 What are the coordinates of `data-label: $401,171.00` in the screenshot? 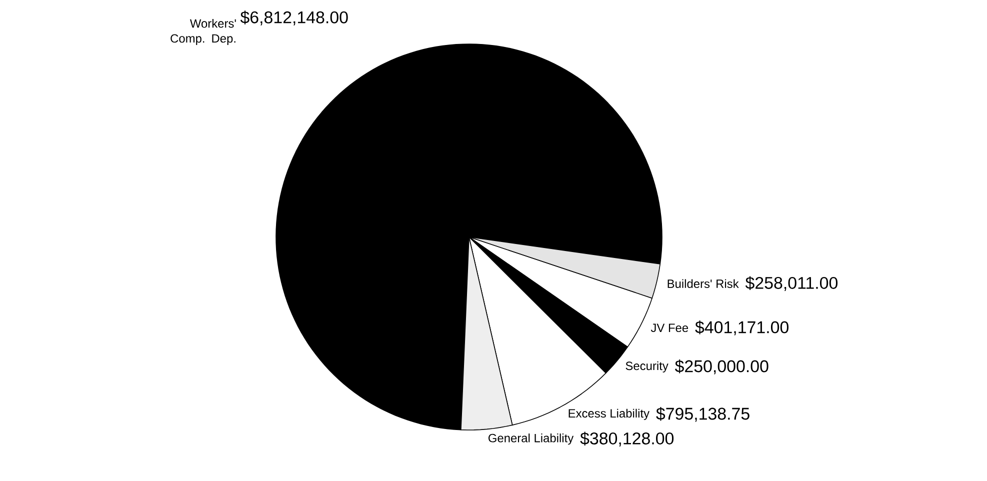 It's located at (741, 328).